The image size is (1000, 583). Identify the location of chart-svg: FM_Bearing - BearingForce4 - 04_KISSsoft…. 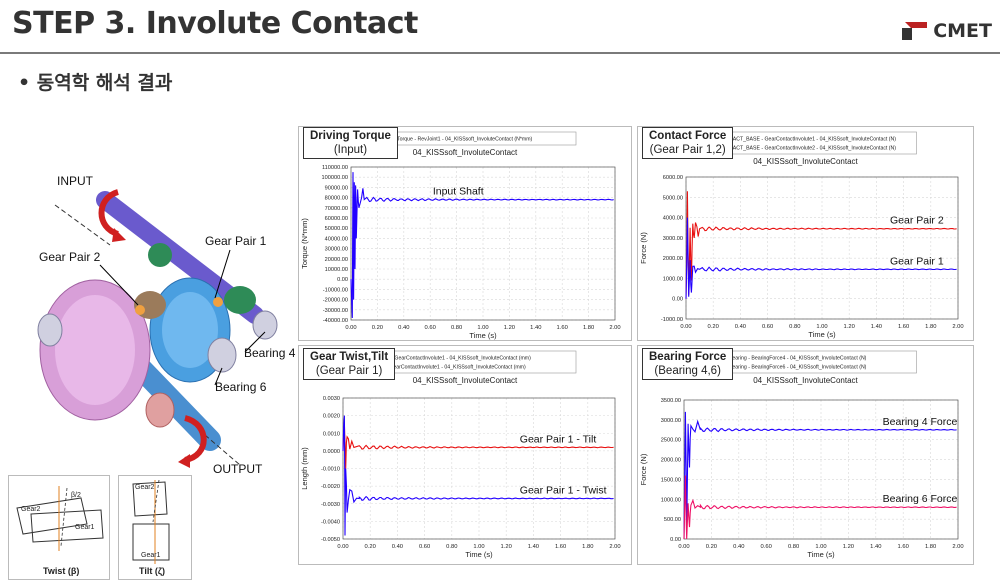
(801, 454).